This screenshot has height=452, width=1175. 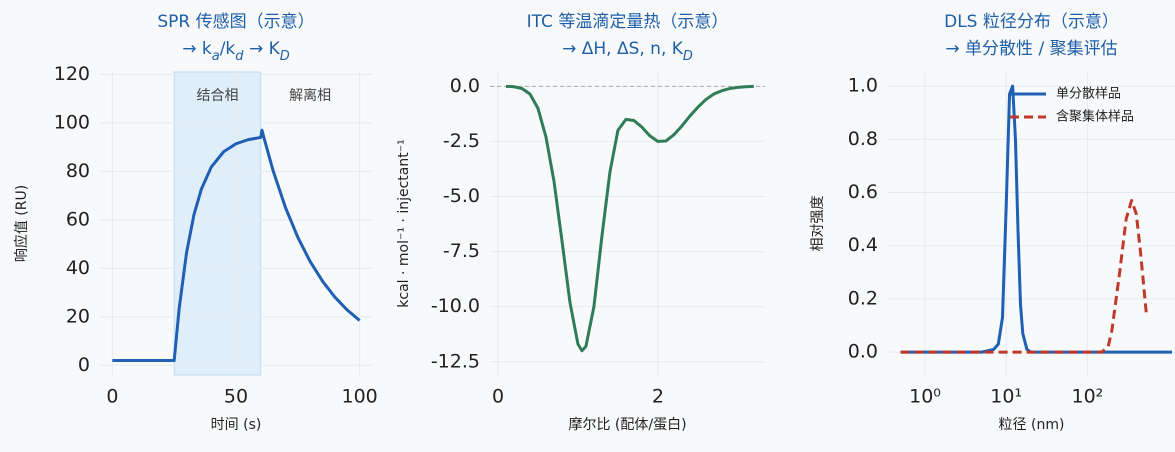 I want to click on x-tick-label: 2, so click(x=658, y=397).